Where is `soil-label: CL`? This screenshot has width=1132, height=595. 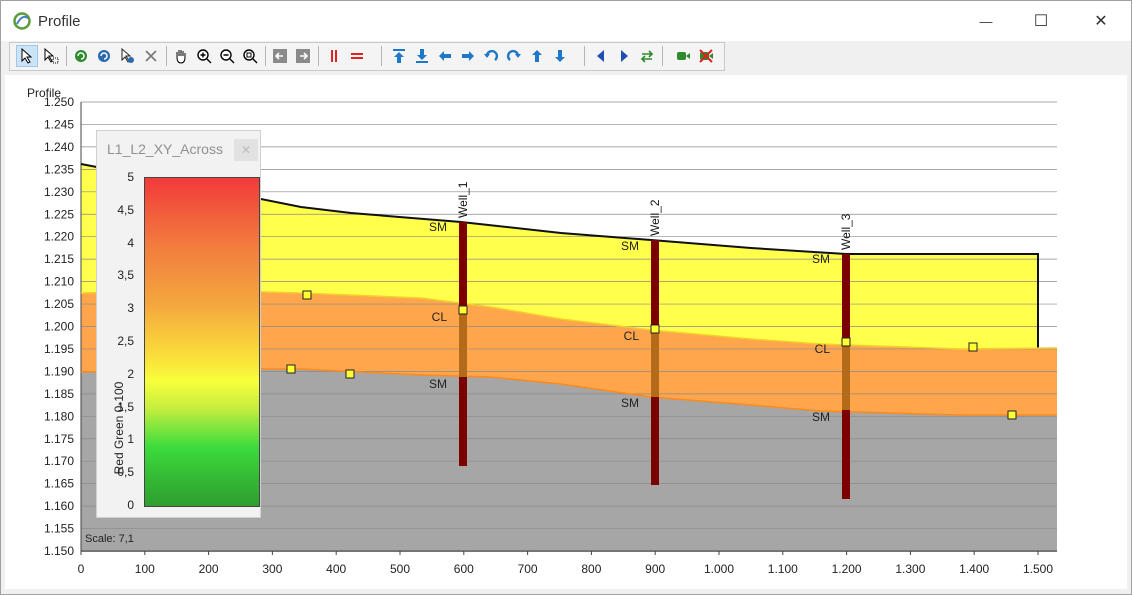
soil-label: CL is located at coordinates (823, 349).